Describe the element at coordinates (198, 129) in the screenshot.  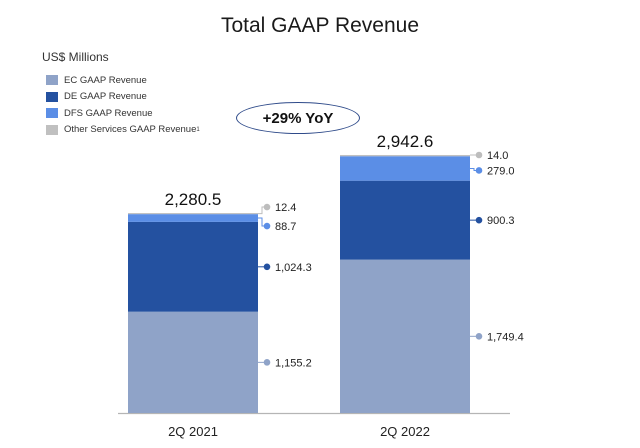
I see `footnote-marker: 1` at that location.